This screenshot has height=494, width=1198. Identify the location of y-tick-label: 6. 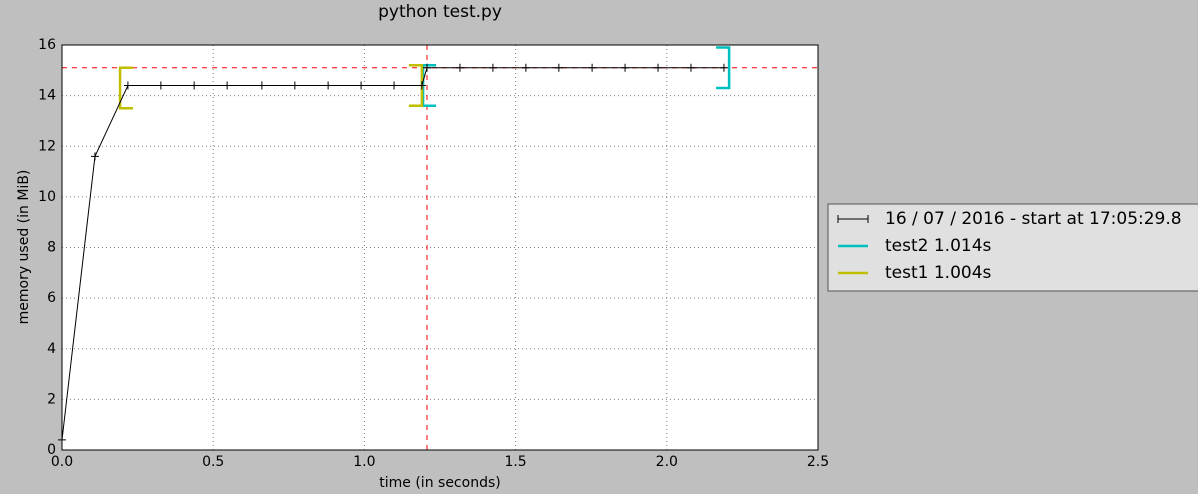
(51, 298).